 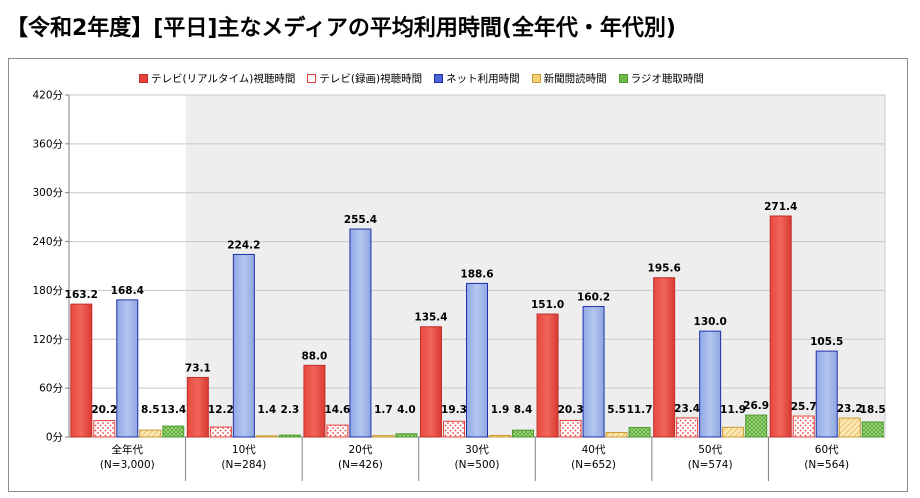 I want to click on category-n-label: (N=652), so click(x=593, y=465).